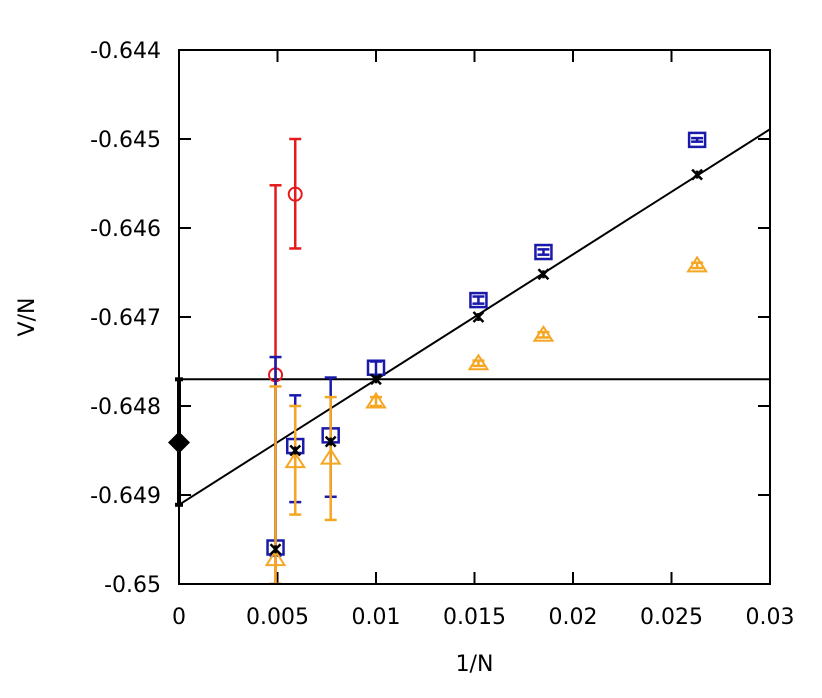 Image resolution: width=822 pixels, height=698 pixels. I want to click on diamond-marker, so click(179, 442).